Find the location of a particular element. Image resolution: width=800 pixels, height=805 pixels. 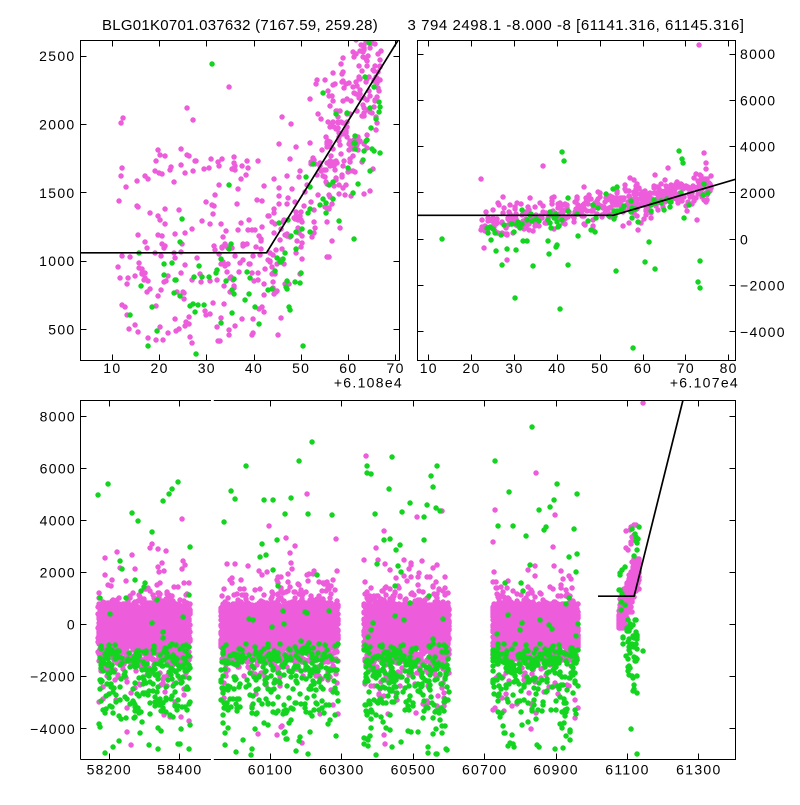

svg-text: 60300 is located at coordinates (341, 770).